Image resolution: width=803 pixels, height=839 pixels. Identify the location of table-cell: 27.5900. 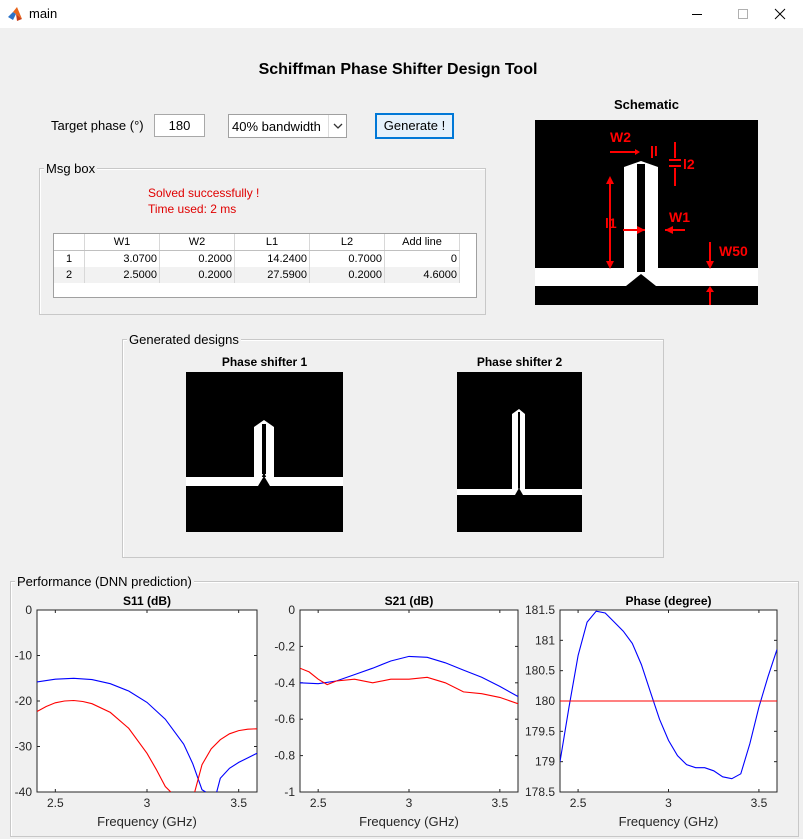
(272, 275).